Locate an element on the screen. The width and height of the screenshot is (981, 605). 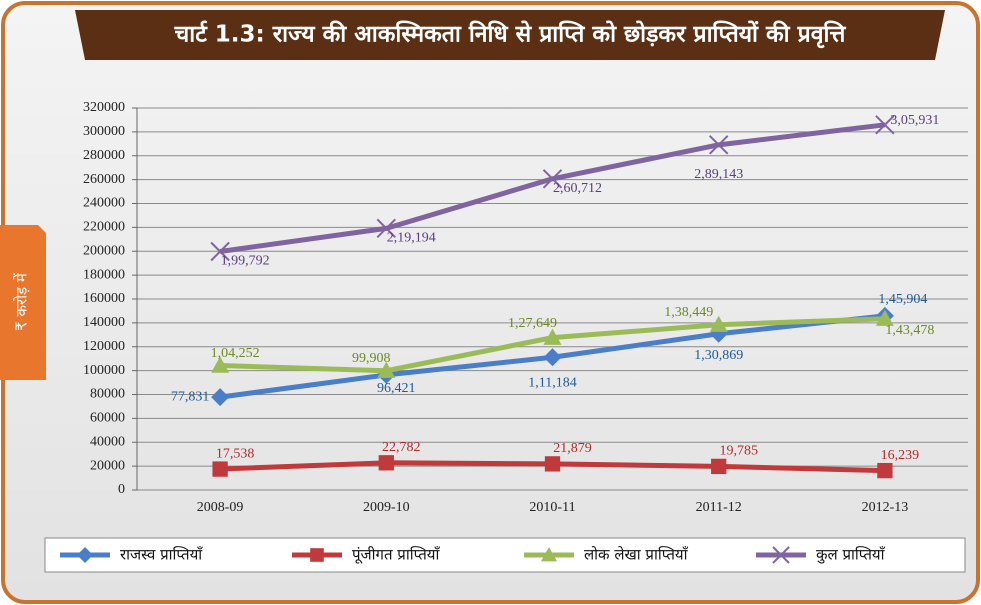
data-label: 2,89,143 is located at coordinates (718, 174).